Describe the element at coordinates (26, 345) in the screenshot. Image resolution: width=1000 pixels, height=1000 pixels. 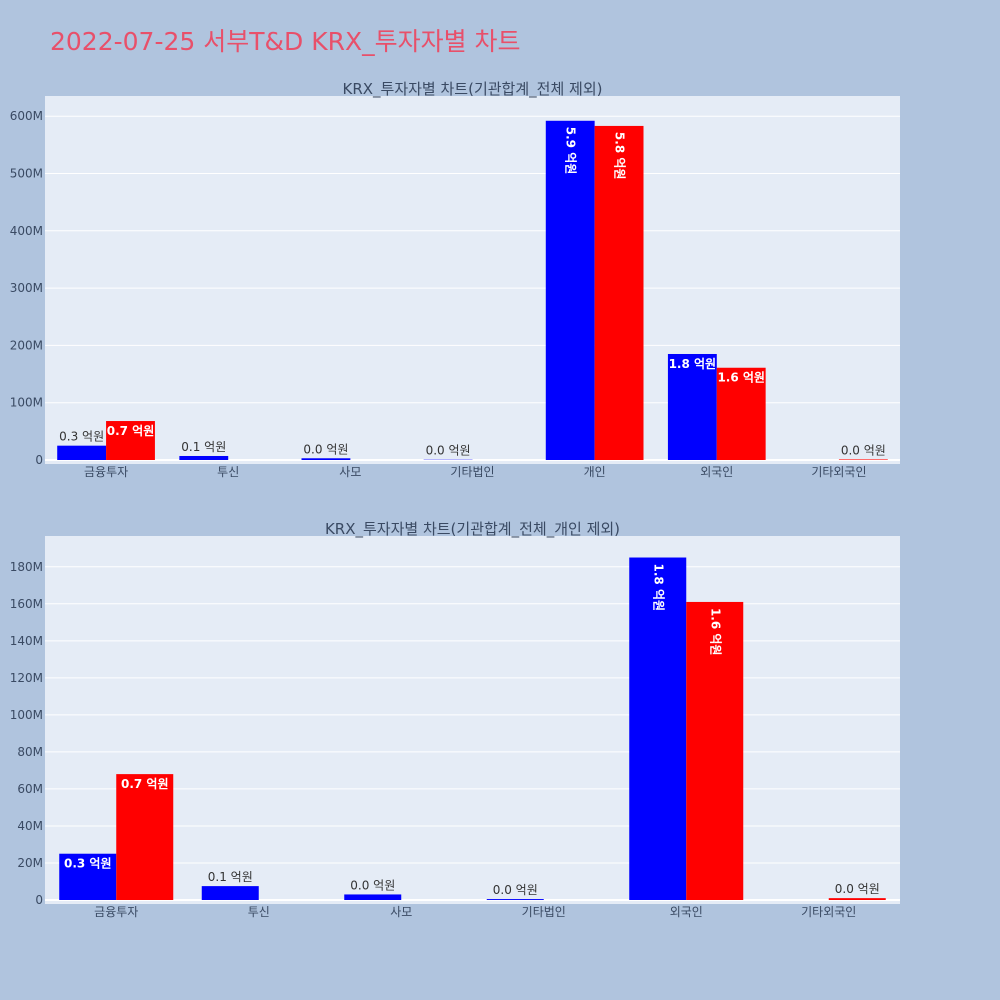
I see `y-tick-label: 200M` at that location.